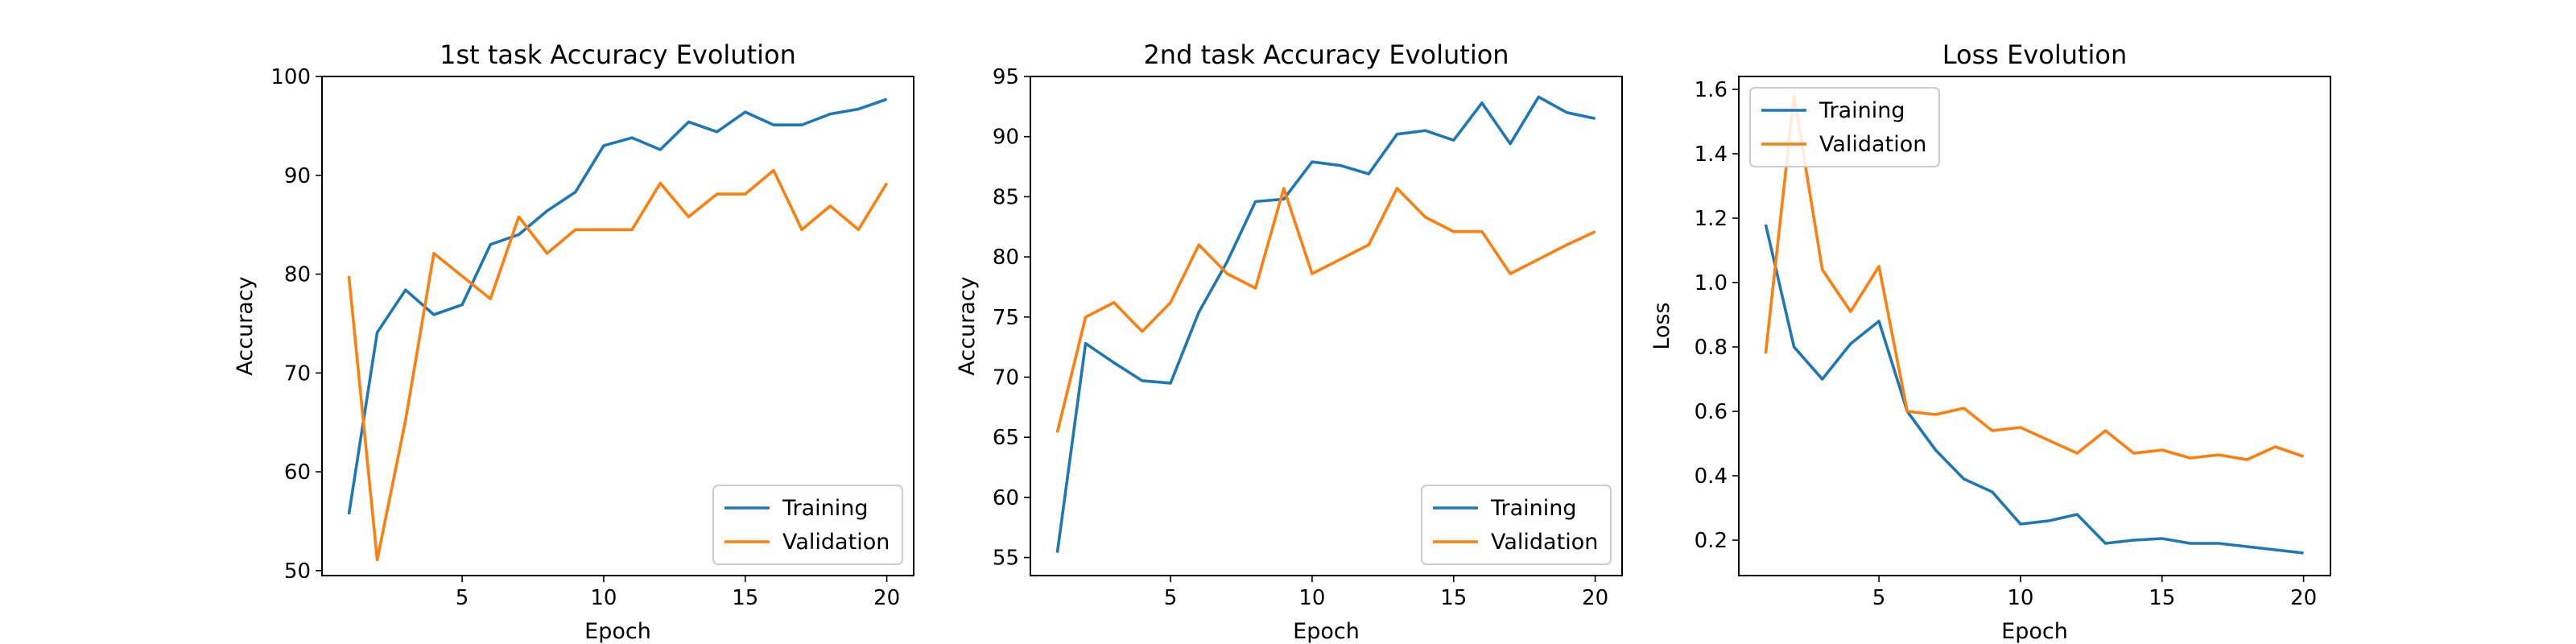 The width and height of the screenshot is (2576, 644). Describe the element at coordinates (1711, 154) in the screenshot. I see `y-tick-label: 1.4` at that location.